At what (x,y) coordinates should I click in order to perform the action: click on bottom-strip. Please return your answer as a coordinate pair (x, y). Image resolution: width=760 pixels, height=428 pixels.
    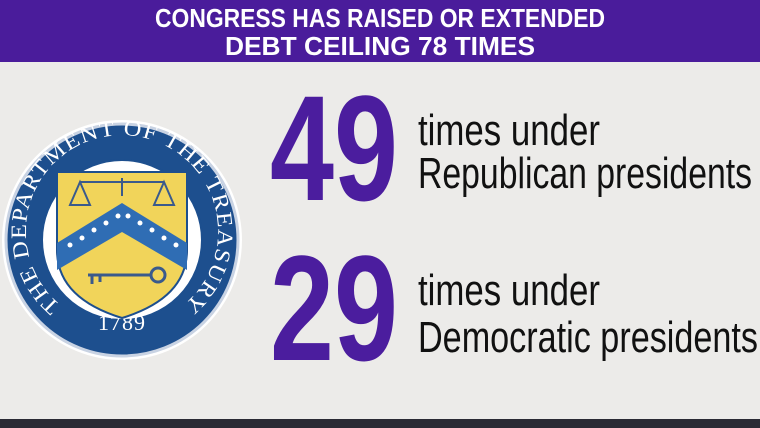
    Looking at the image, I should click on (380, 423).